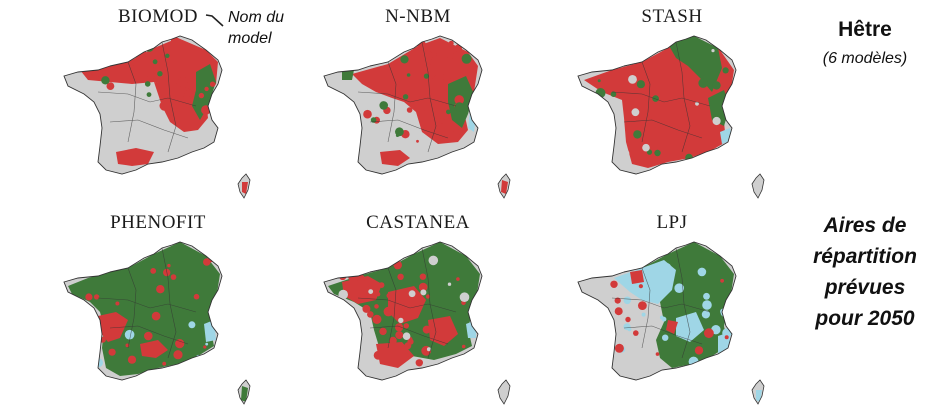  What do you see at coordinates (256, 17) in the screenshot?
I see `annotation-line-1: Nom du` at bounding box center [256, 17].